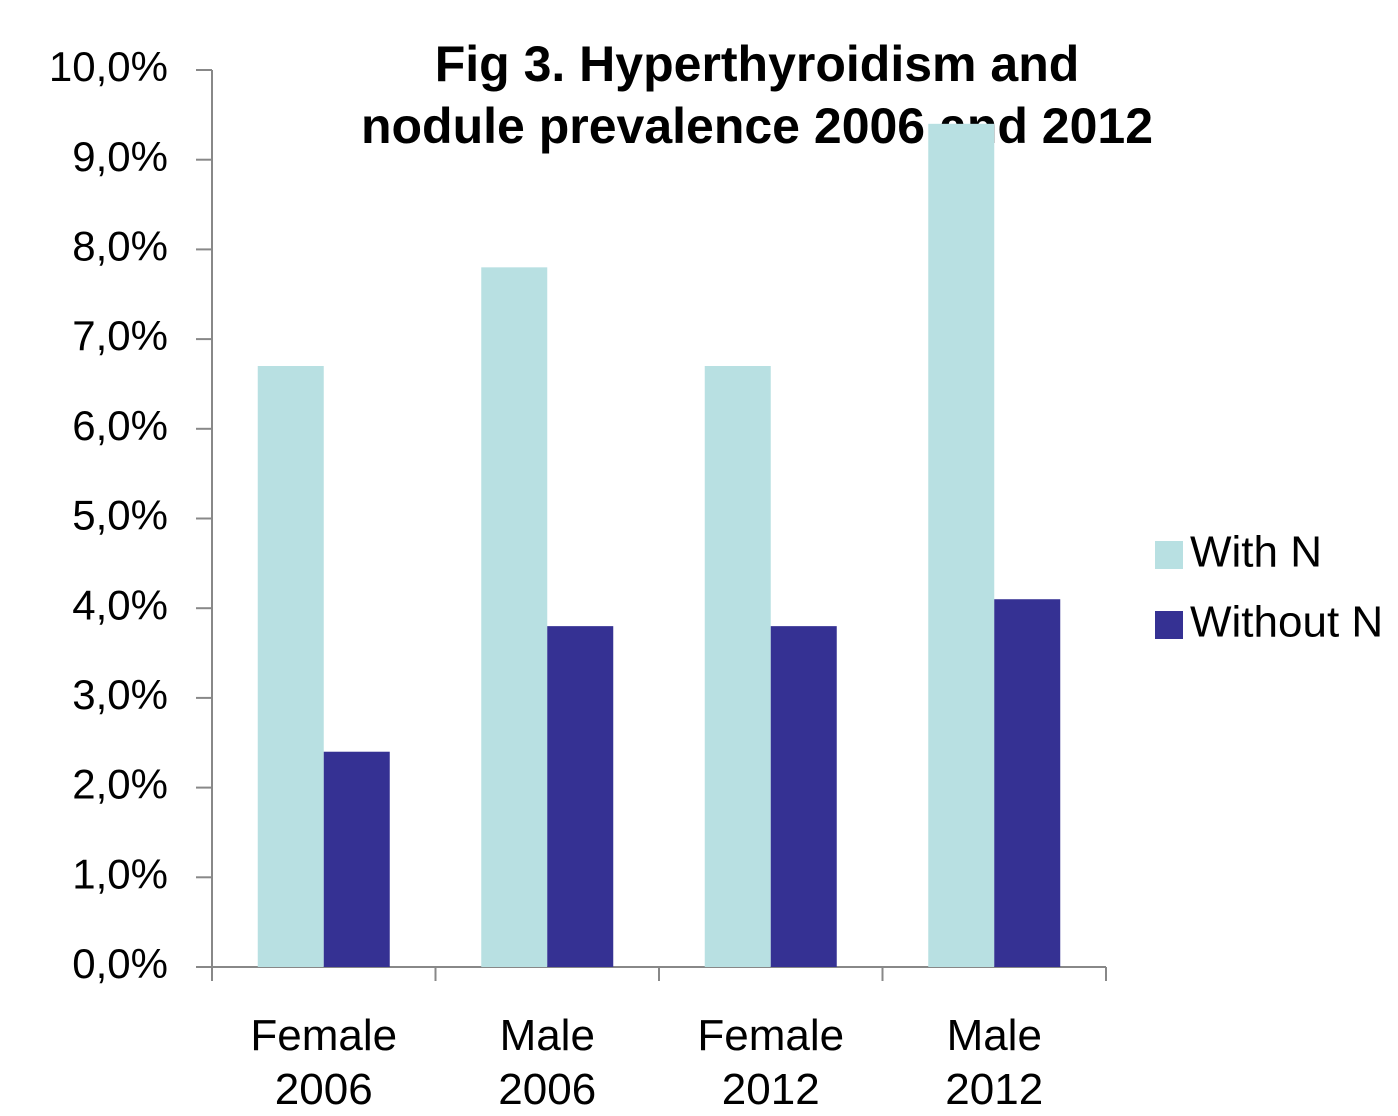 Image resolution: width=1398 pixels, height=1116 pixels. I want to click on x-tick-label: Male 2012, so click(994, 1062).